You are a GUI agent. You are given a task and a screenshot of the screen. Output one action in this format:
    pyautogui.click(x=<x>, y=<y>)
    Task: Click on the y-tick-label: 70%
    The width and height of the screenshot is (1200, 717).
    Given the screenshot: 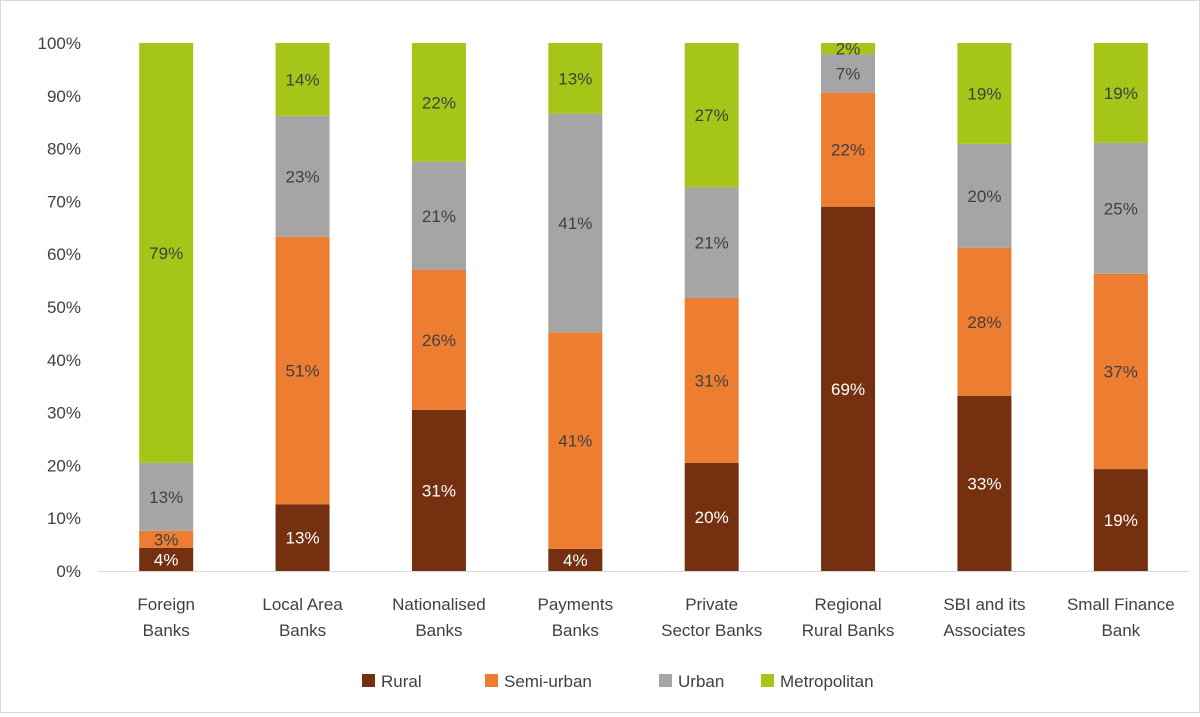 What is the action you would take?
    pyautogui.click(x=64, y=201)
    